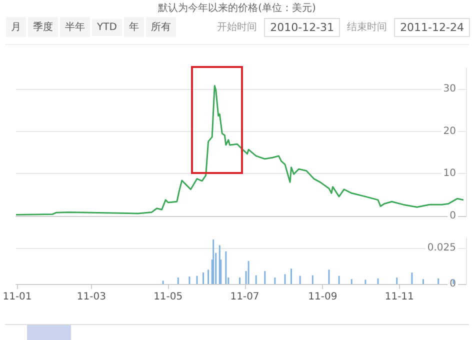  Describe the element at coordinates (449, 174) in the screenshot. I see `y-tick-label: 10` at that location.